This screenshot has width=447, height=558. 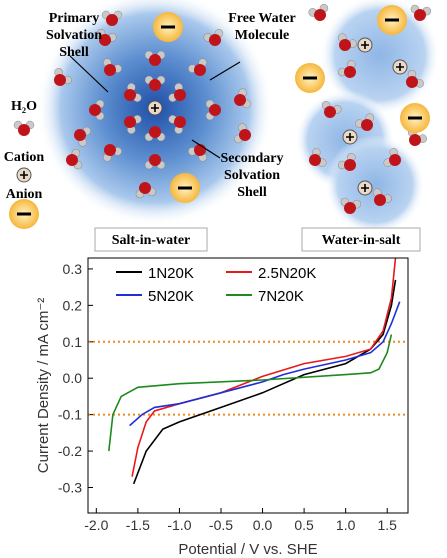 I want to click on y-tick-label: 0.1, so click(x=73, y=342).